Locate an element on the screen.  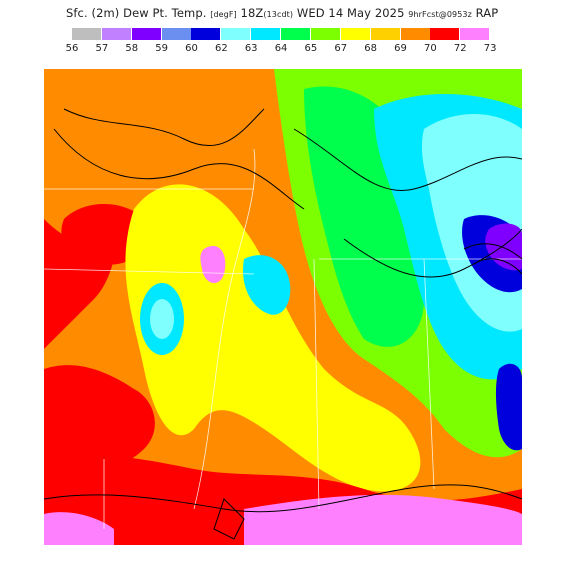
legend-label-58: 58 is located at coordinates (132, 48).